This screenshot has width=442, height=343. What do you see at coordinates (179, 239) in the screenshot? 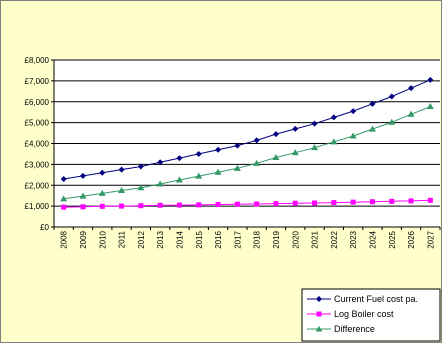
I see `x-tick-label: 2014` at bounding box center [179, 239].